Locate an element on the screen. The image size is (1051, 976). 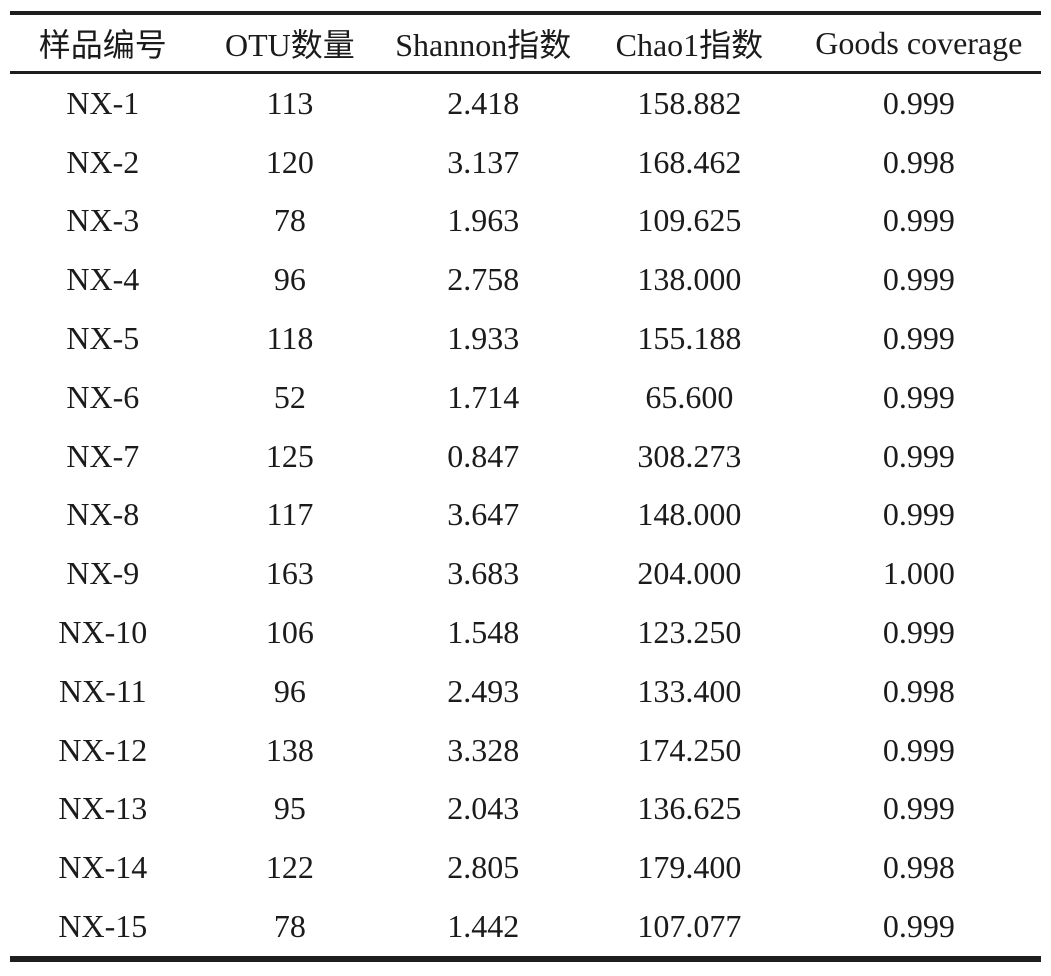
value-cell: 2.805 is located at coordinates (483, 867).